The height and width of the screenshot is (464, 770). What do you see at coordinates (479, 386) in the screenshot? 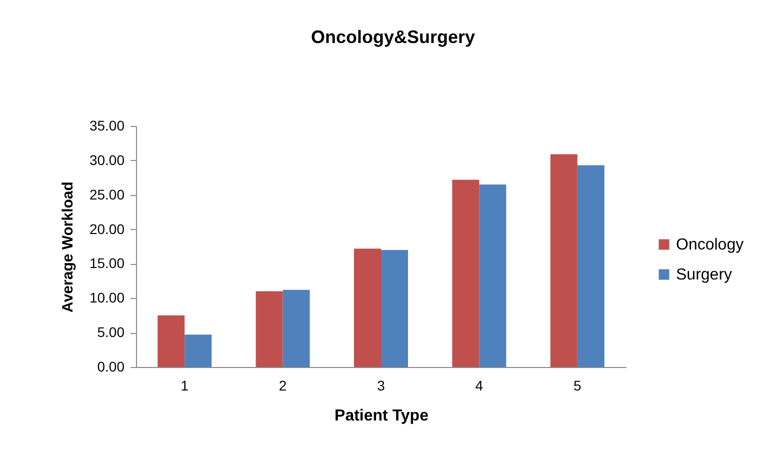
I see `x-tick-label: 4` at bounding box center [479, 386].